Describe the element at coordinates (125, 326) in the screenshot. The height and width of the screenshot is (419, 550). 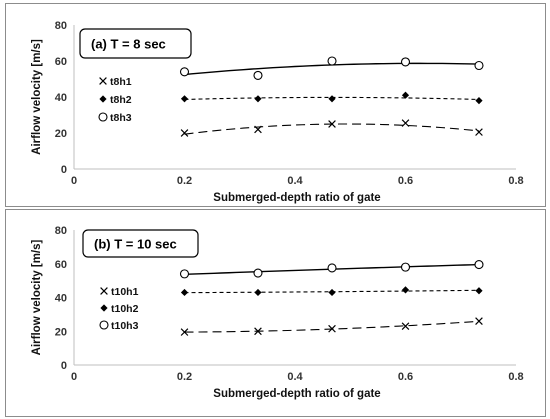
I see `chart-b-legend-label: t10h3` at that location.